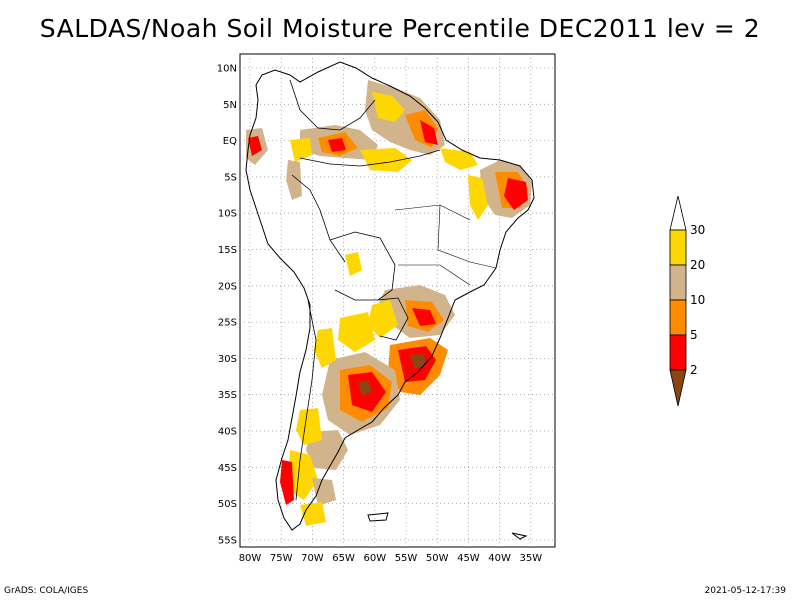 The height and width of the screenshot is (600, 800). What do you see at coordinates (332, 105) in the screenshot?
I see `border-venezuela-colombia` at bounding box center [332, 105].